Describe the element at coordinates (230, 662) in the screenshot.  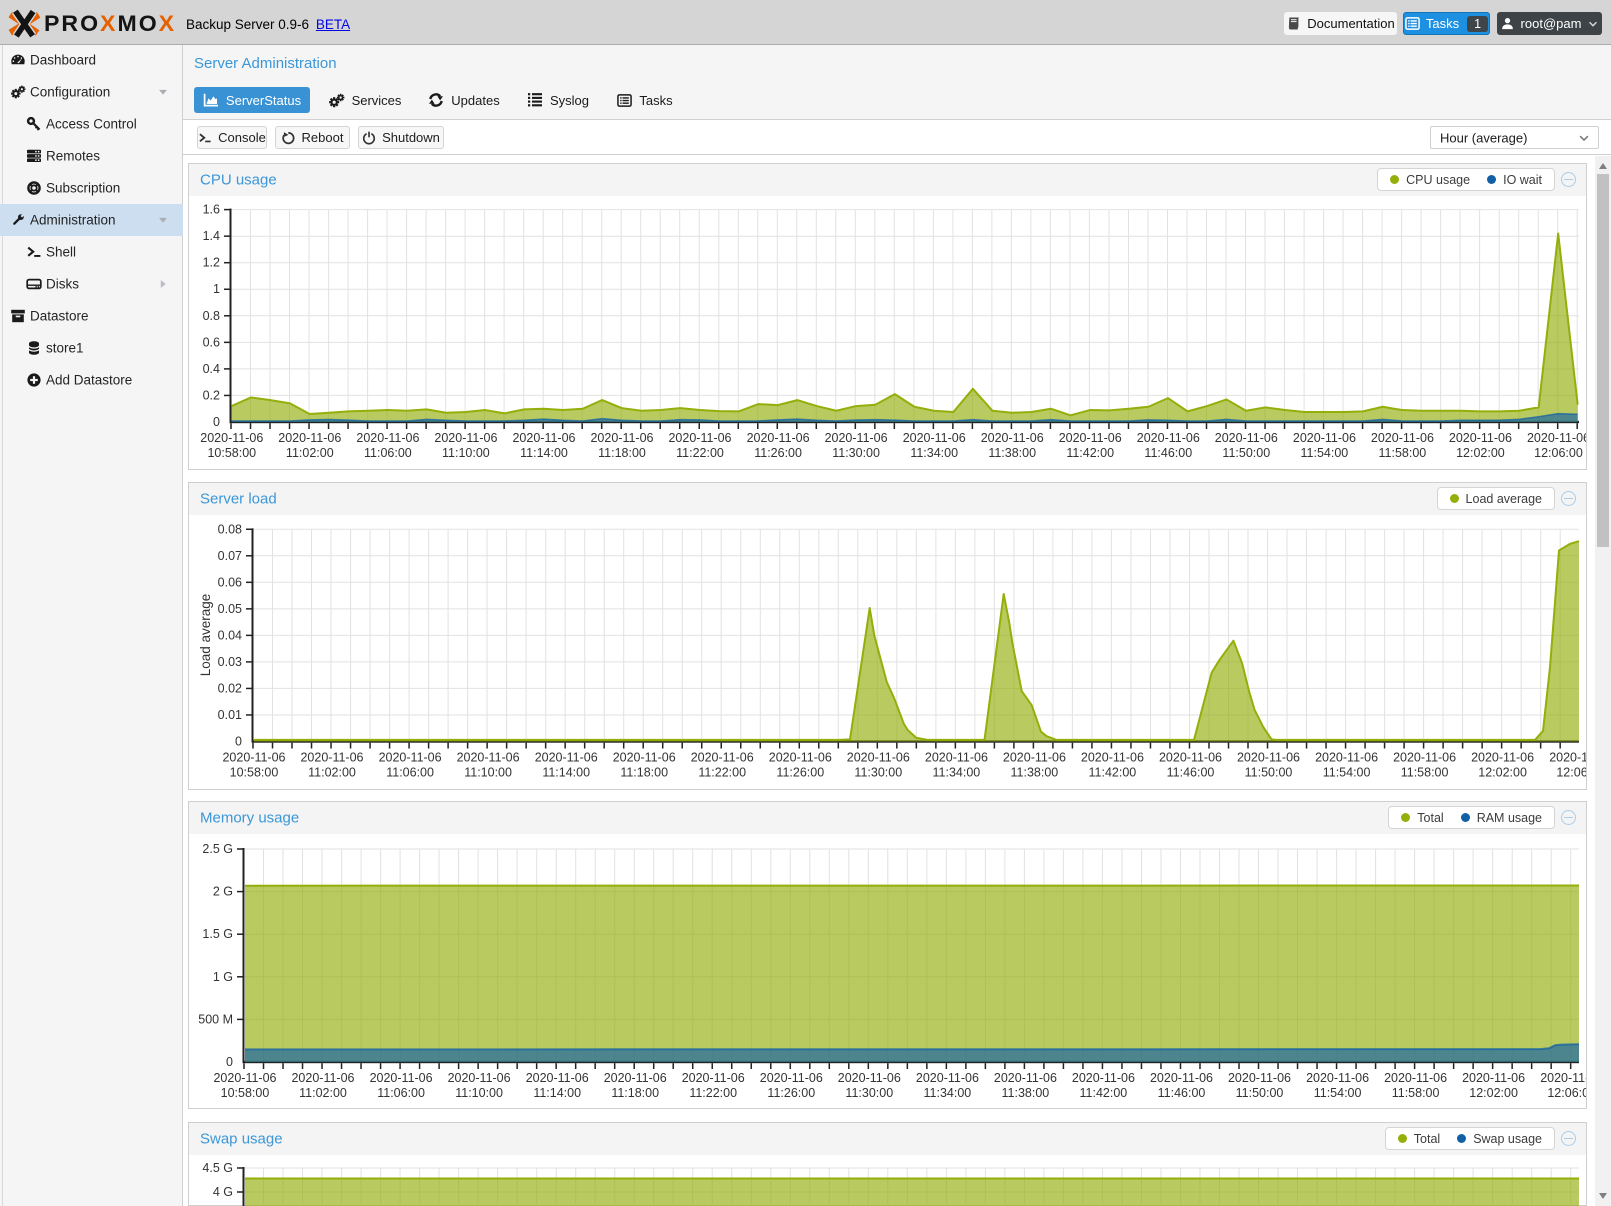
I see `svg-text: 0.03` at that location.